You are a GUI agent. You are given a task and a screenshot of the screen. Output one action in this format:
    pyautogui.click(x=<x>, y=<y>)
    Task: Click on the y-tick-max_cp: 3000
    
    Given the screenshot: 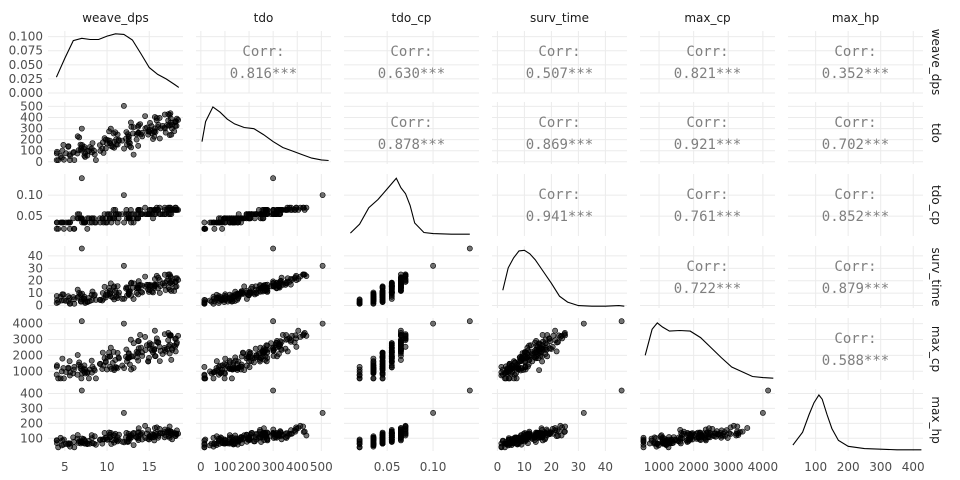 What is the action you would take?
    pyautogui.click(x=27, y=339)
    